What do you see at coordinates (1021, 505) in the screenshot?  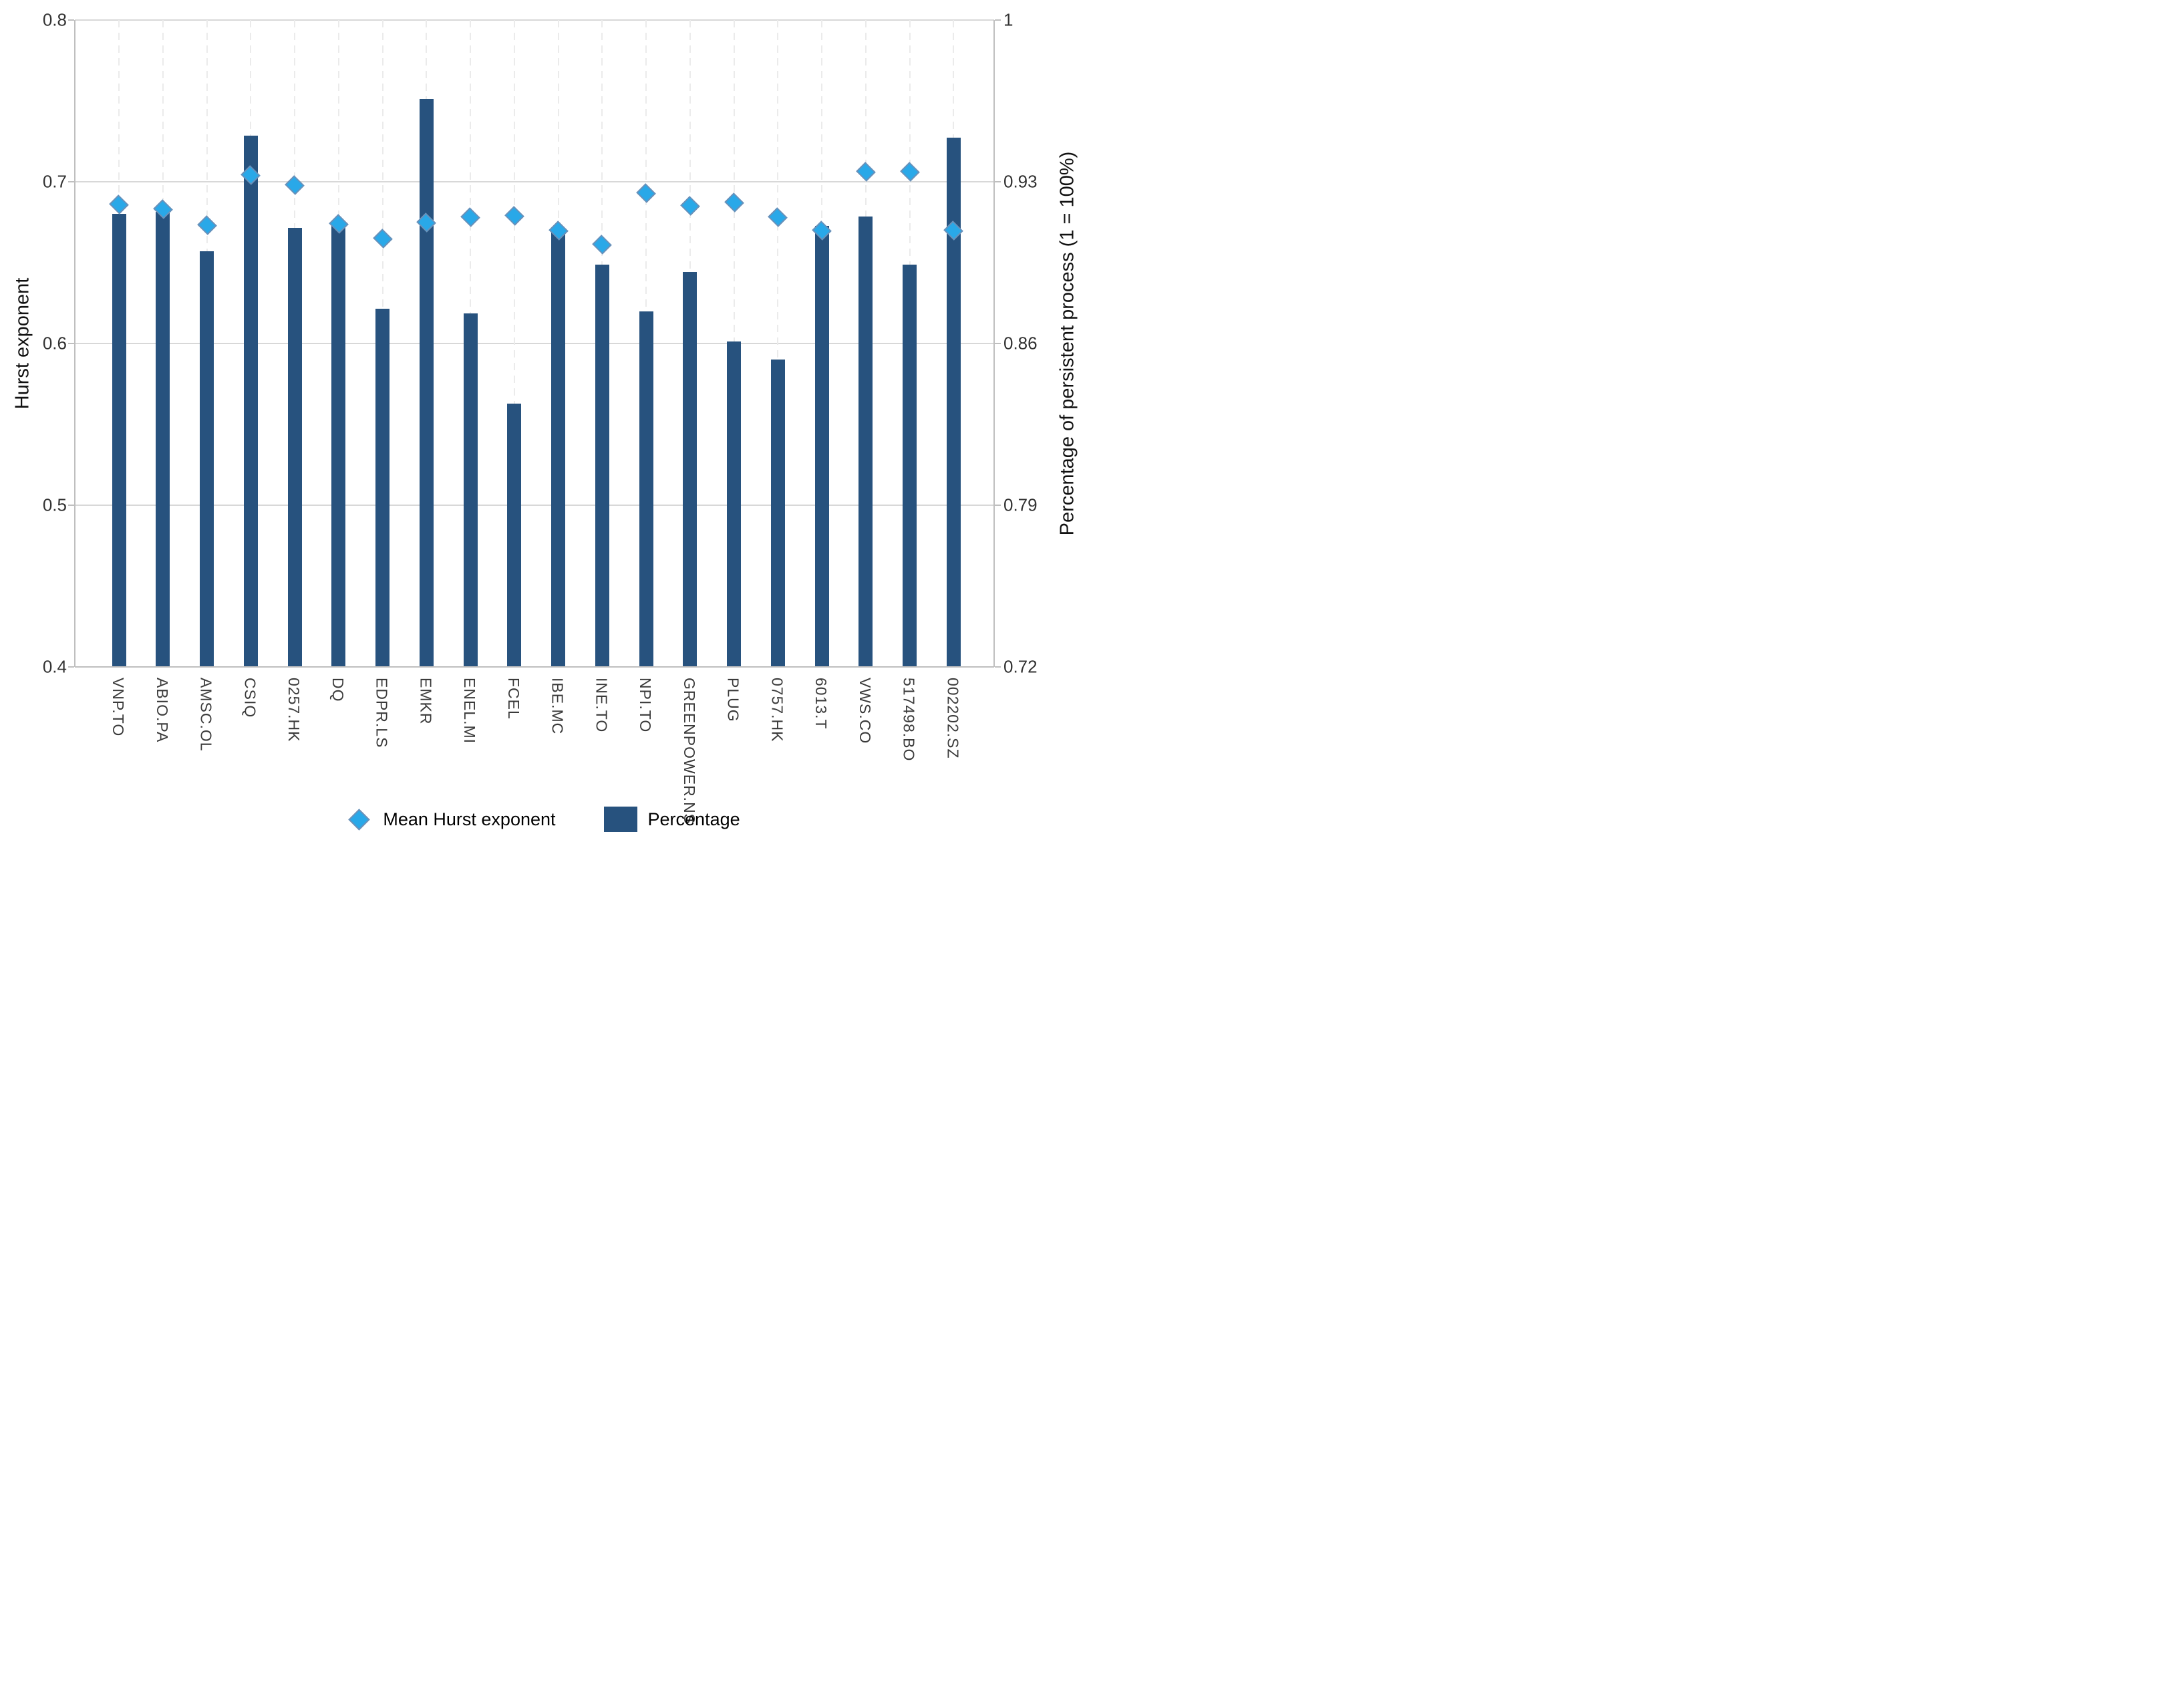 I see `right-axis-tick-label: 0.79` at bounding box center [1021, 505].